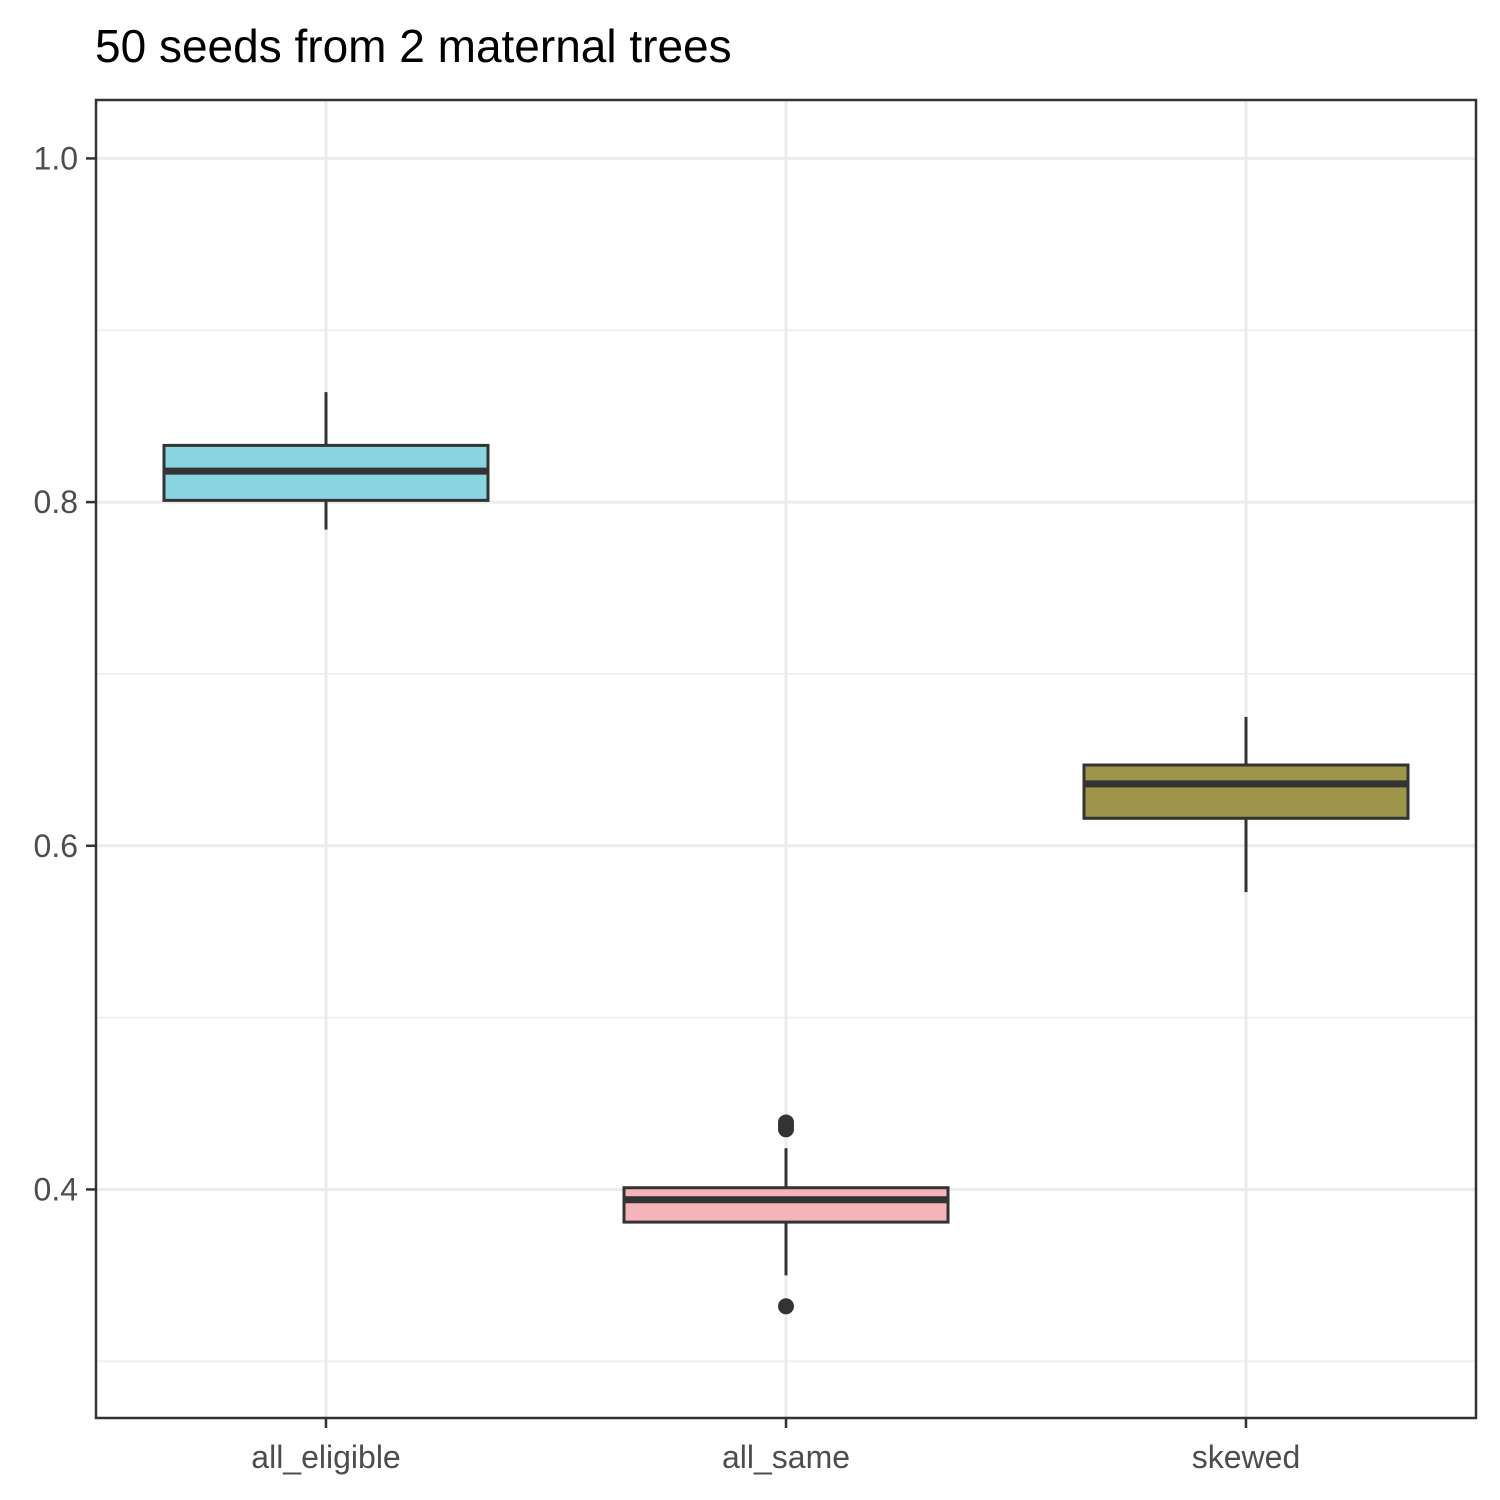 This screenshot has height=1500, width=1500. What do you see at coordinates (56, 158) in the screenshot?
I see `y-tick-label: 1.0` at bounding box center [56, 158].